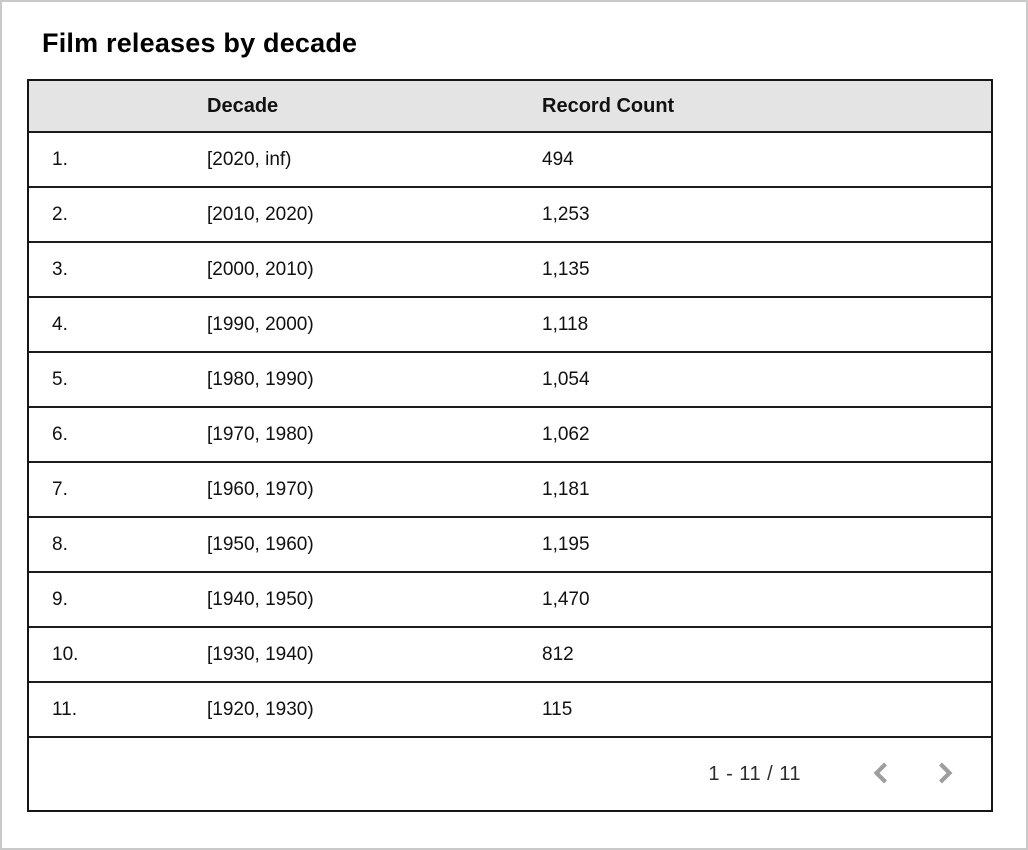 Image resolution: width=1028 pixels, height=850 pixels. I want to click on table-header-row: Decade Record Count, so click(510, 106).